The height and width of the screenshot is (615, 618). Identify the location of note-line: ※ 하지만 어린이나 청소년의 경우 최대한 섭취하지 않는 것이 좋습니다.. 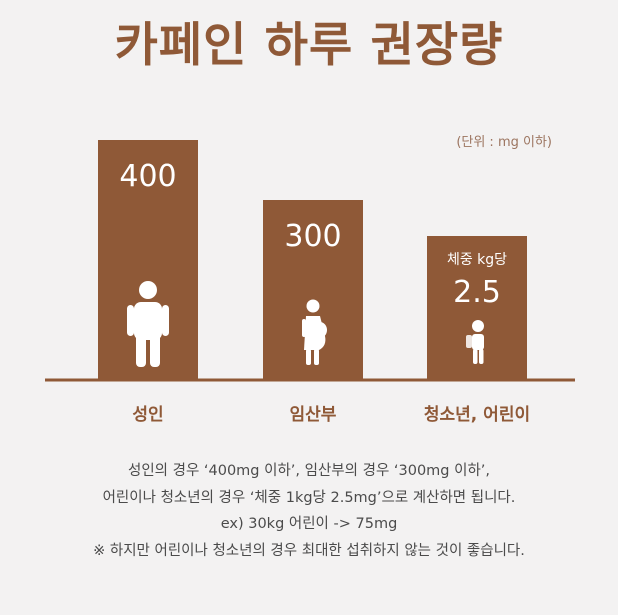
(309, 550).